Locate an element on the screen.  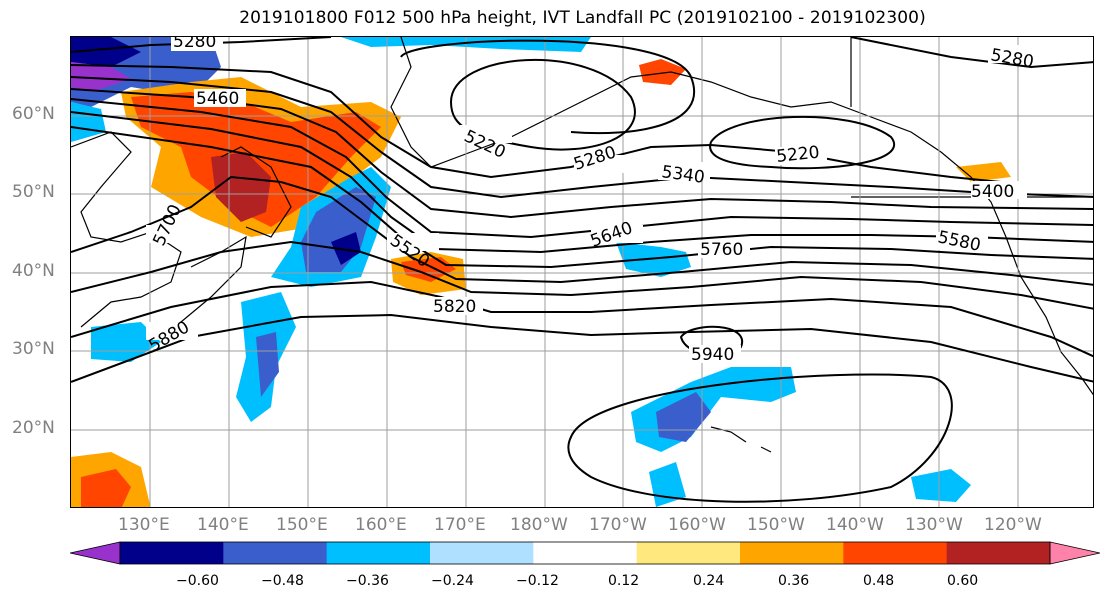
shade-pos-jp-dark is located at coordinates (241, 187).